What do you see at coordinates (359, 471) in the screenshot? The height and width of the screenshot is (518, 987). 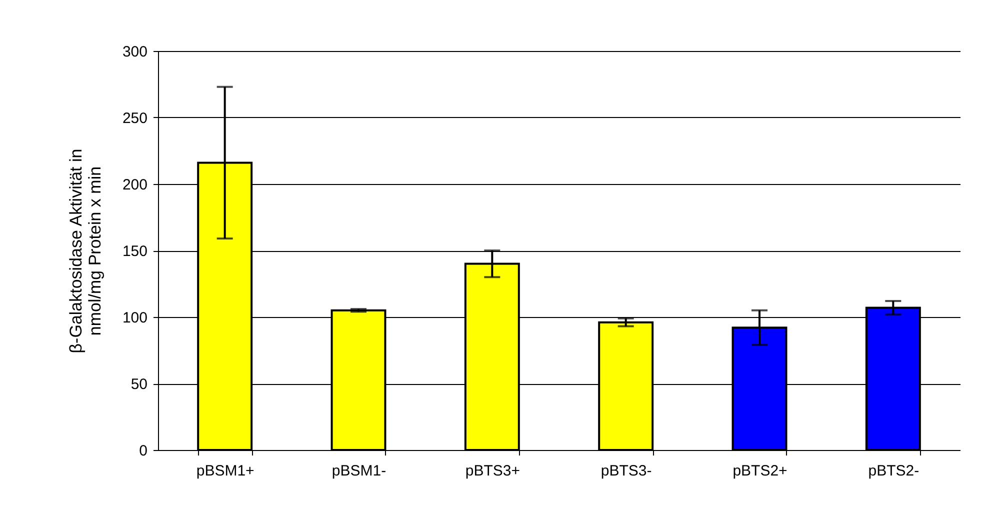 I see `x-tick-label: pBSM1-` at bounding box center [359, 471].